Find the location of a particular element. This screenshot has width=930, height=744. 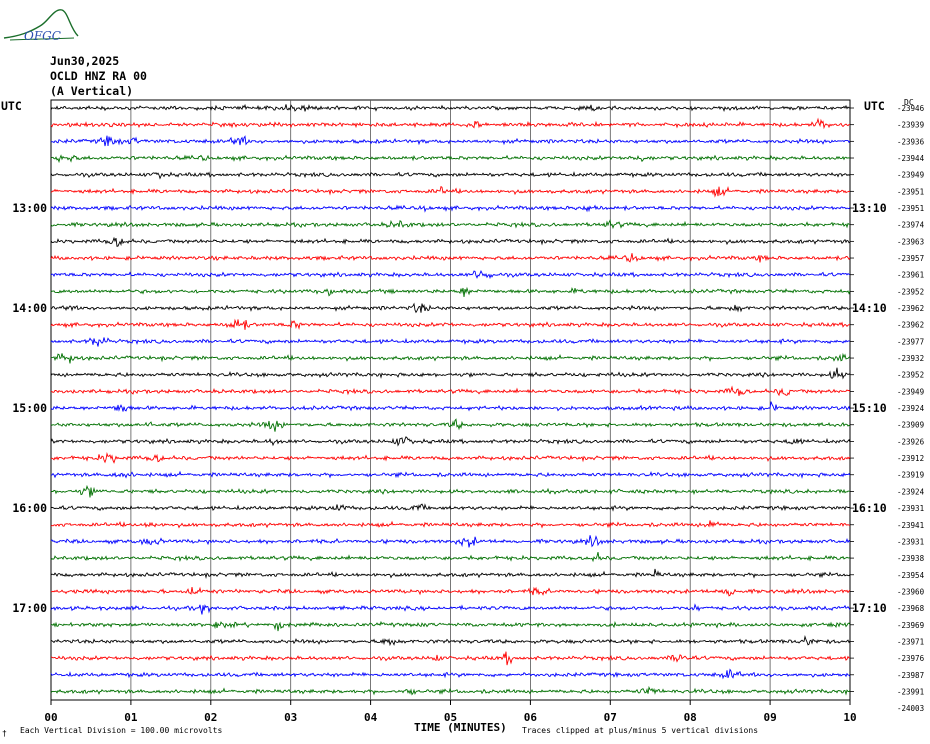

dc-offset-label: -23912 is located at coordinates (910, 458).